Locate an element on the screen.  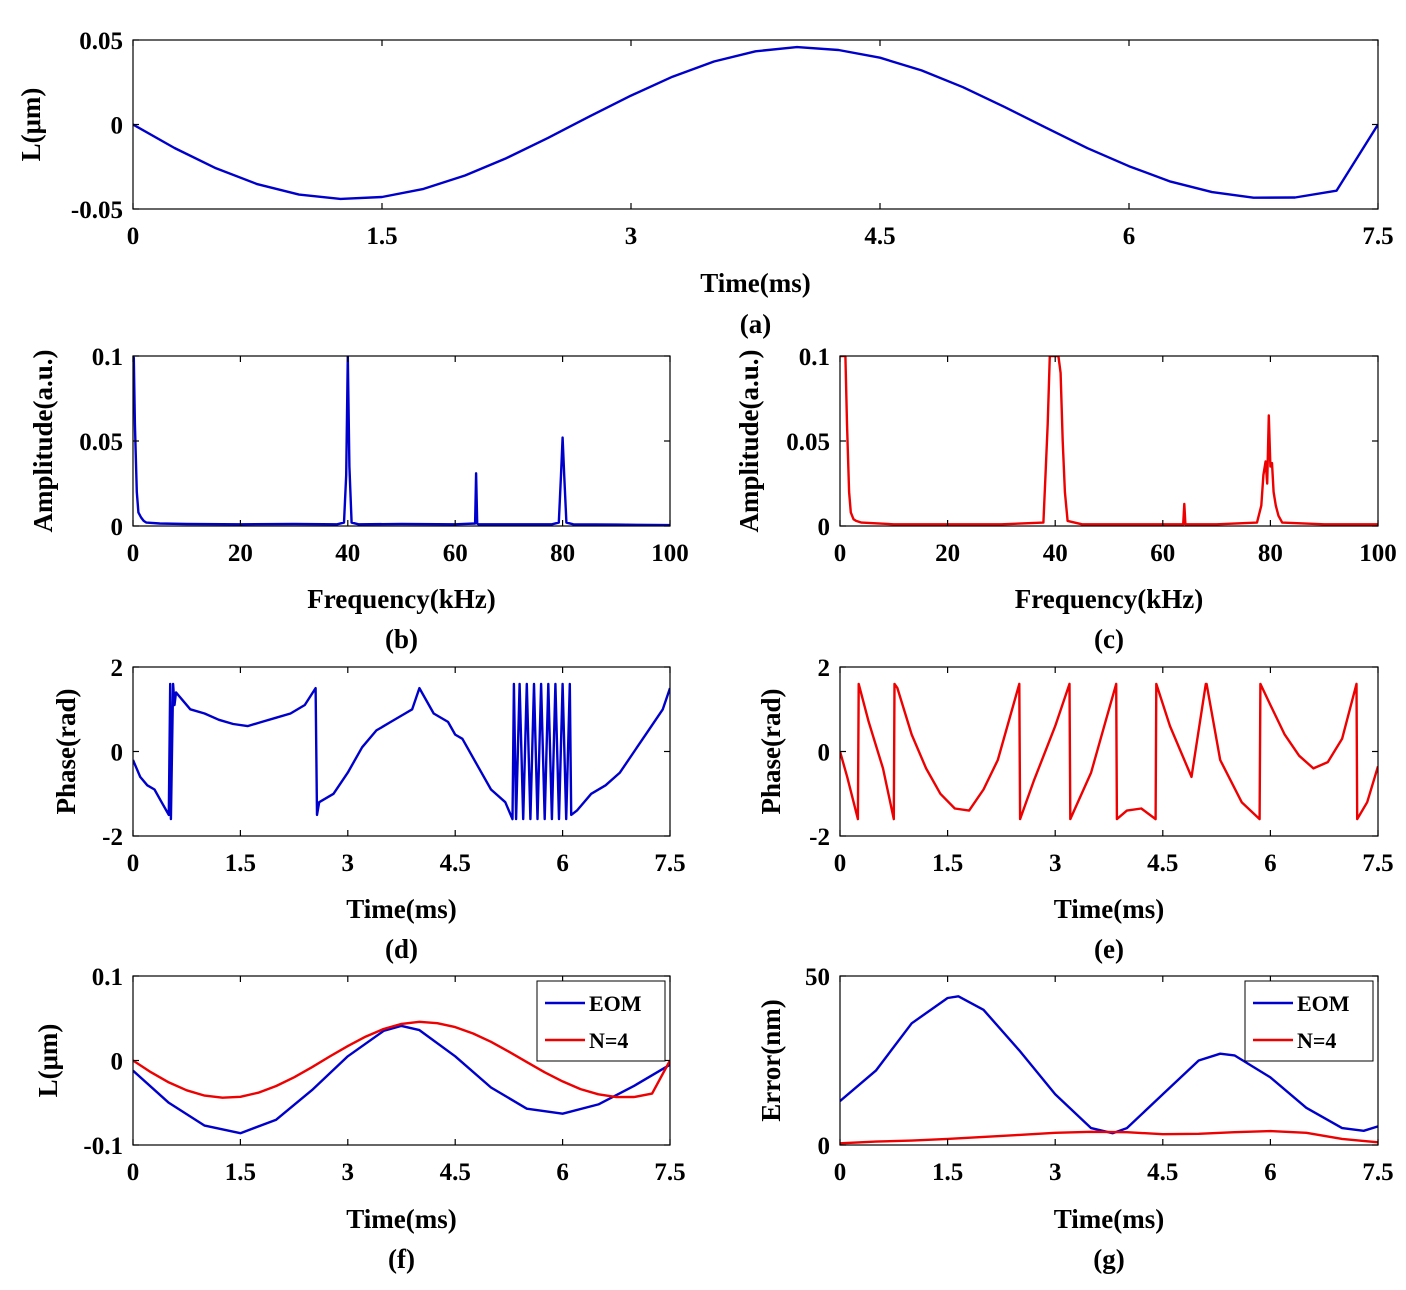
y-tick-label: 2 is located at coordinates (824, 668).